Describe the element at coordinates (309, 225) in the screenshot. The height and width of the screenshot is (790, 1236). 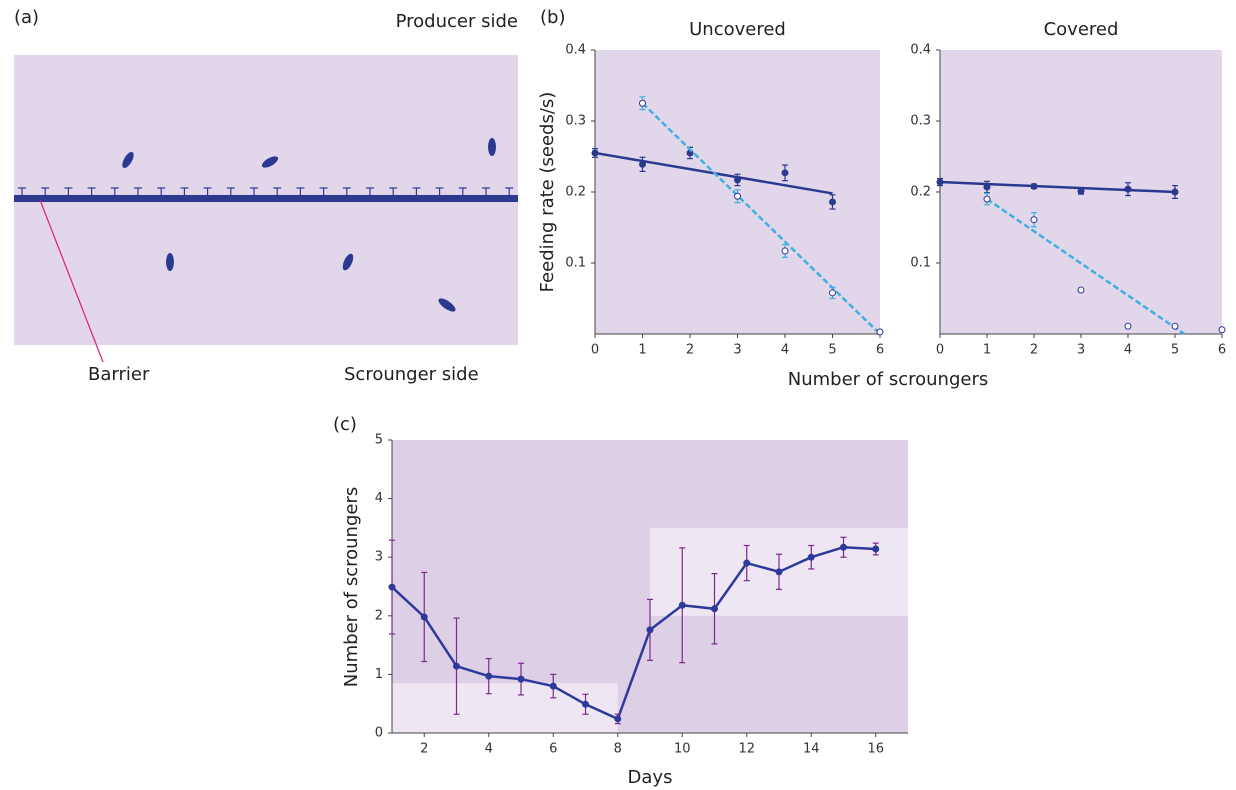
I see `fish` at that location.